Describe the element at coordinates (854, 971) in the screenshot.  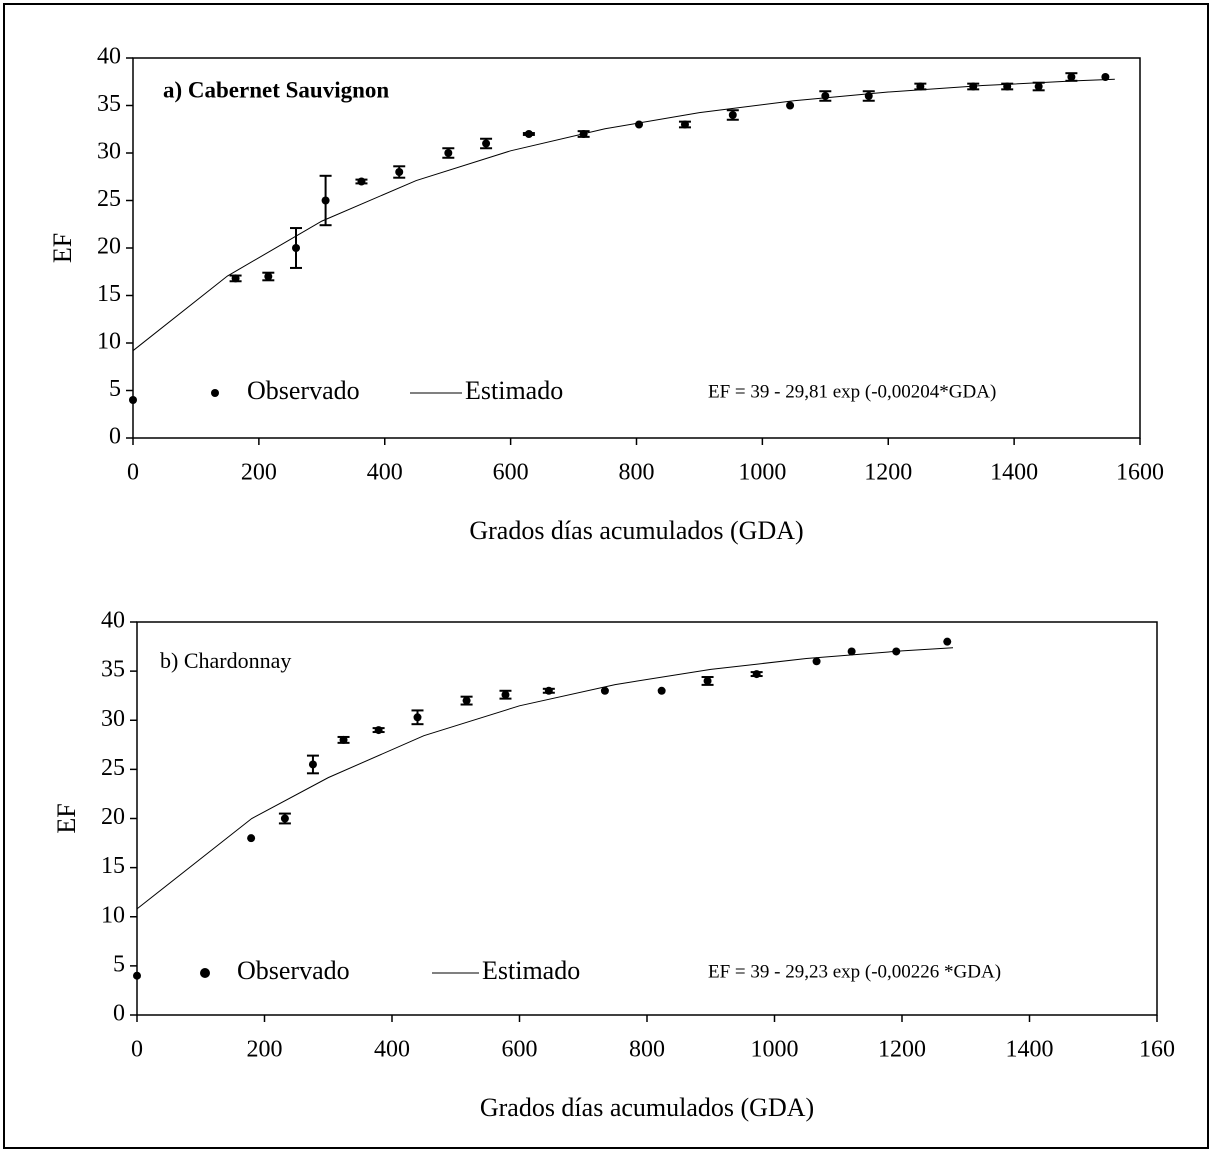
I see `equation: EF = 39 - 29,23 exp (-0,00226 *GDA)` at that location.